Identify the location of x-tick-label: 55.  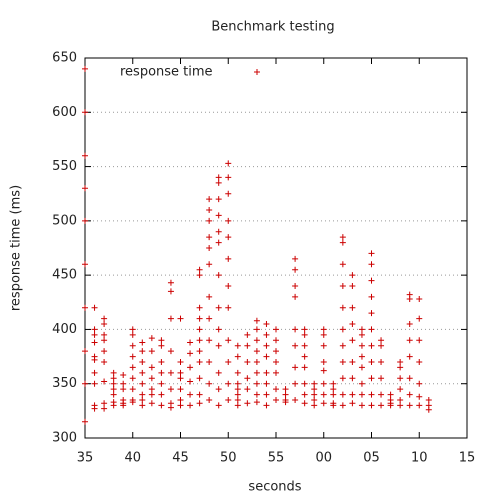
(276, 458).